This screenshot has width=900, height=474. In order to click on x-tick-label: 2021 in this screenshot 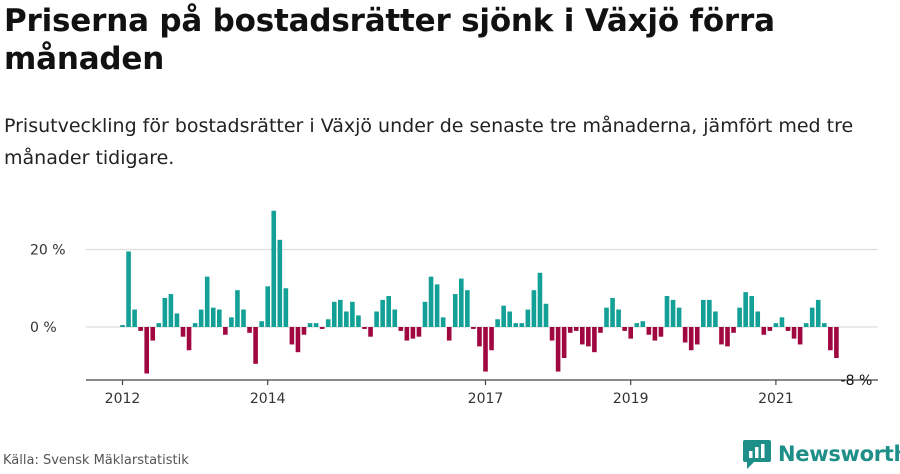, I will do `click(776, 399)`.